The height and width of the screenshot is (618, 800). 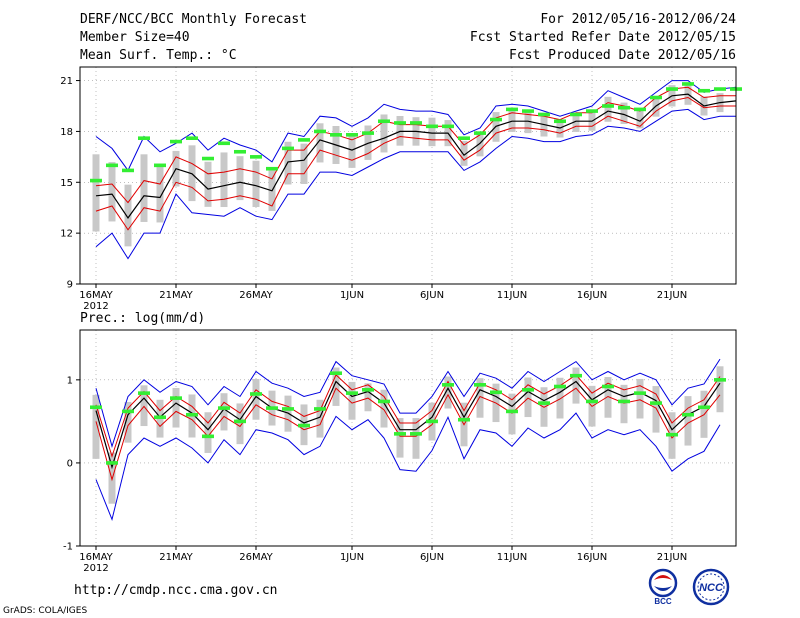 What do you see at coordinates (663, 587) in the screenshot?
I see `bcc-logo: BCC` at bounding box center [663, 587].